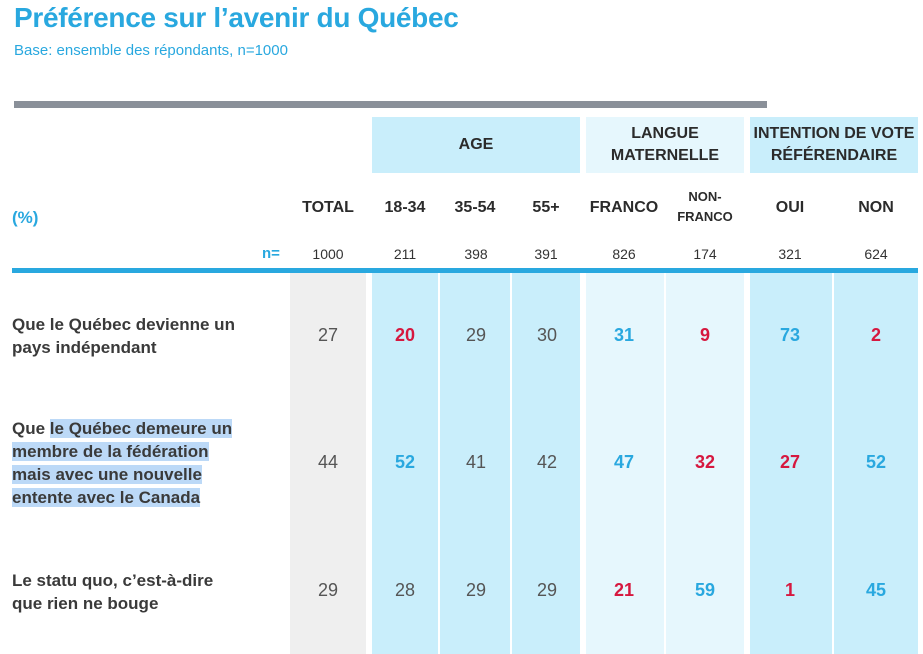 Image resolution: width=923 pixels, height=654 pixels. What do you see at coordinates (789, 590) in the screenshot?
I see `cell-value: 1` at bounding box center [789, 590].